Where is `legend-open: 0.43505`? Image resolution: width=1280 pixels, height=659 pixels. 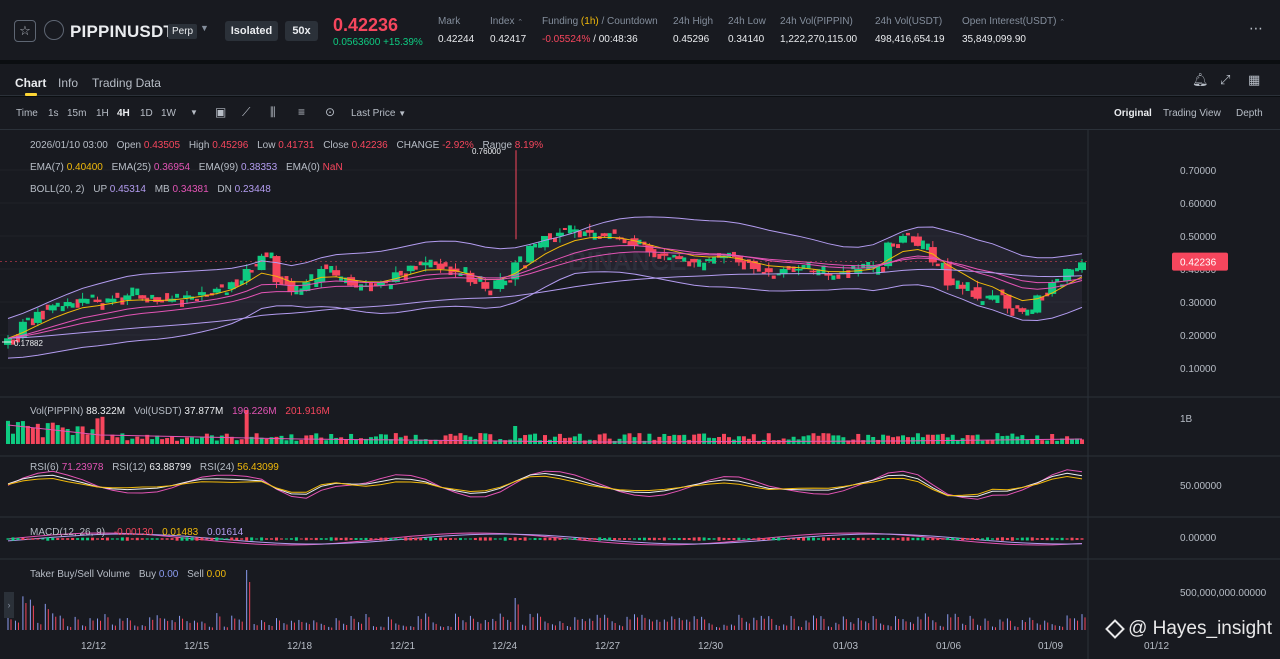
legend-open: 0.43505 is located at coordinates (162, 145).